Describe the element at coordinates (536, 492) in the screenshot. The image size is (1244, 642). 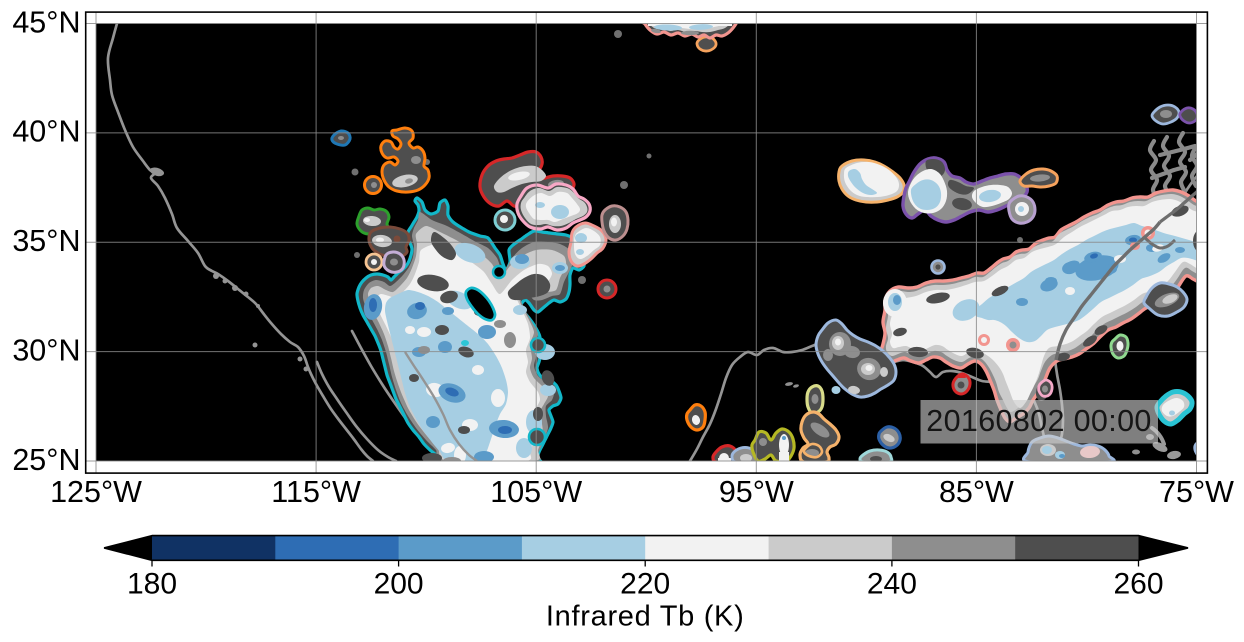
I see `svg-text: 105°W` at that location.